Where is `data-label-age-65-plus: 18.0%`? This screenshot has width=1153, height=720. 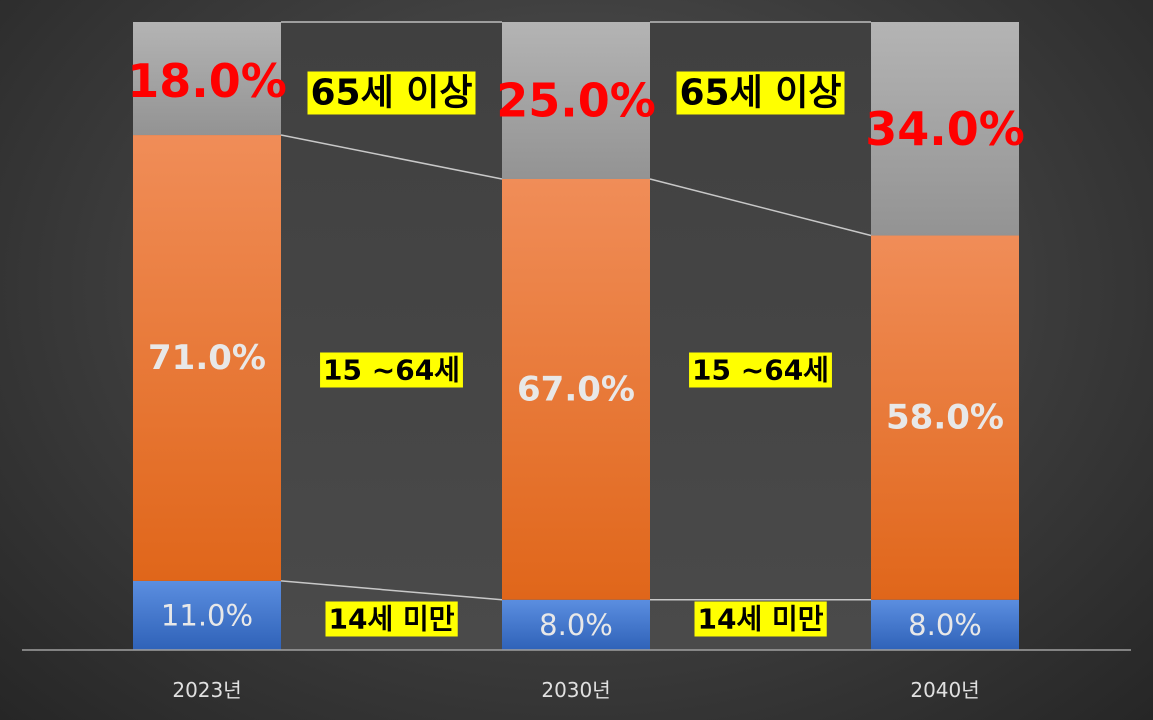
data-label-age-65-plus: 18.0% is located at coordinates (207, 81).